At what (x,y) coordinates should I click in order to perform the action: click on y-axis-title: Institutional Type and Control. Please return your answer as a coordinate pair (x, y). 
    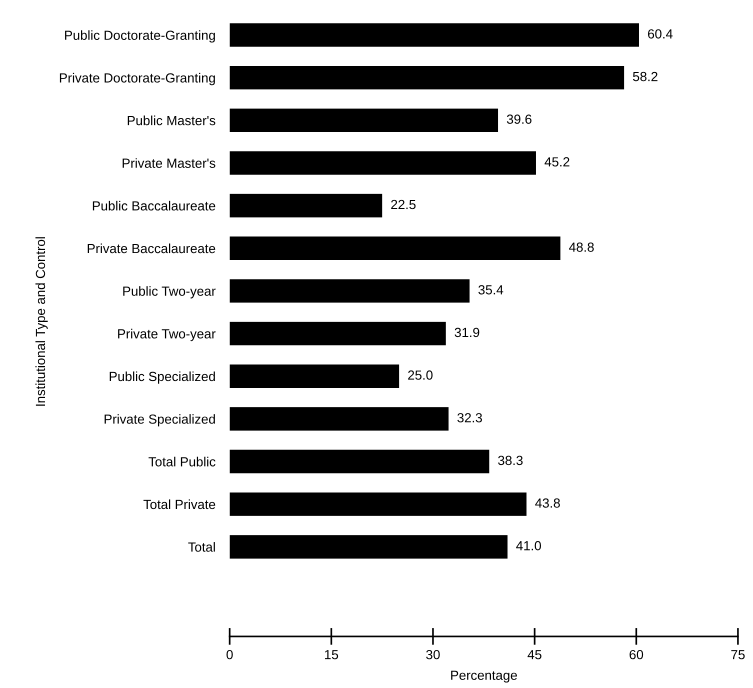
    Looking at the image, I should click on (41, 321).